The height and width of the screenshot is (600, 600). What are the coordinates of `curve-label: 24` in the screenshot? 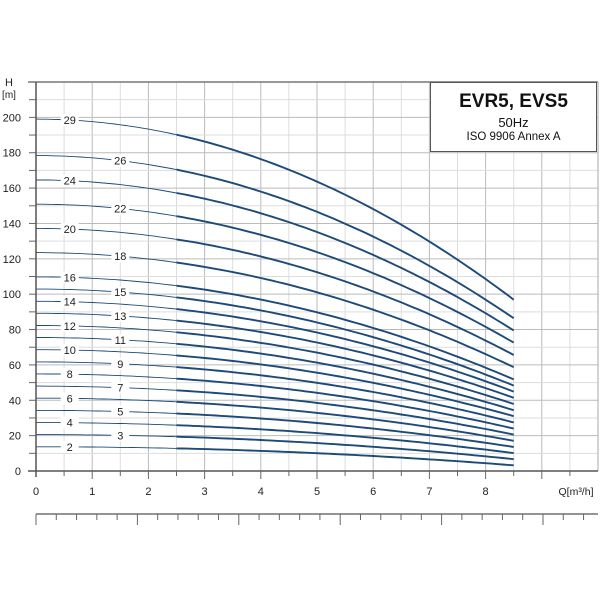 It's located at (70, 182).